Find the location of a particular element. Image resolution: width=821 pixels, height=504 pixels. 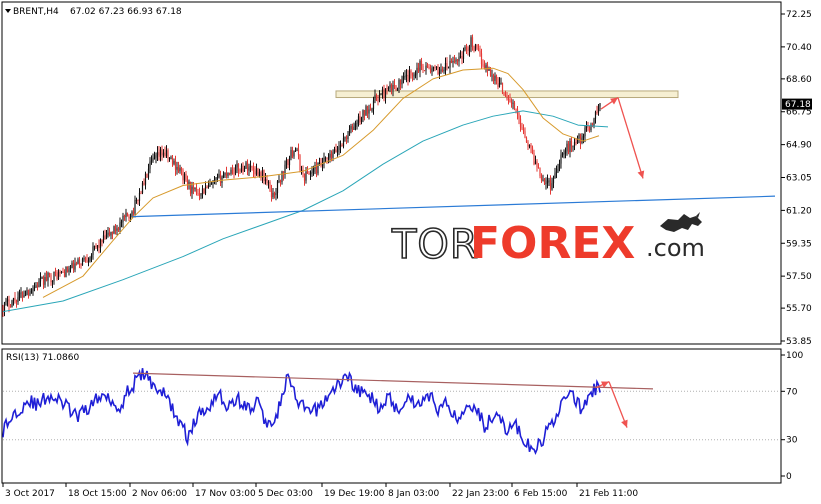

price-tick-label: 57.50 is located at coordinates (799, 277).